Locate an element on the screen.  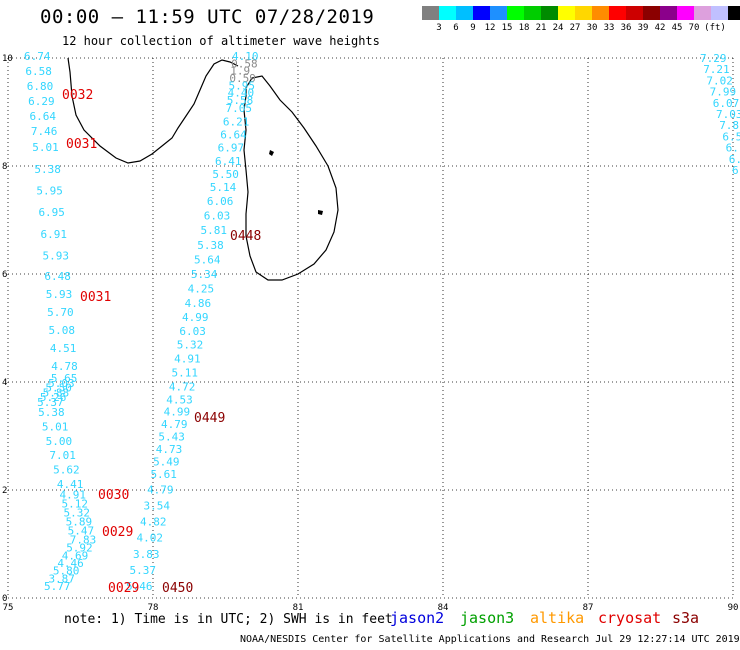
pass-time-label: 0030 is located at coordinates (113, 495).